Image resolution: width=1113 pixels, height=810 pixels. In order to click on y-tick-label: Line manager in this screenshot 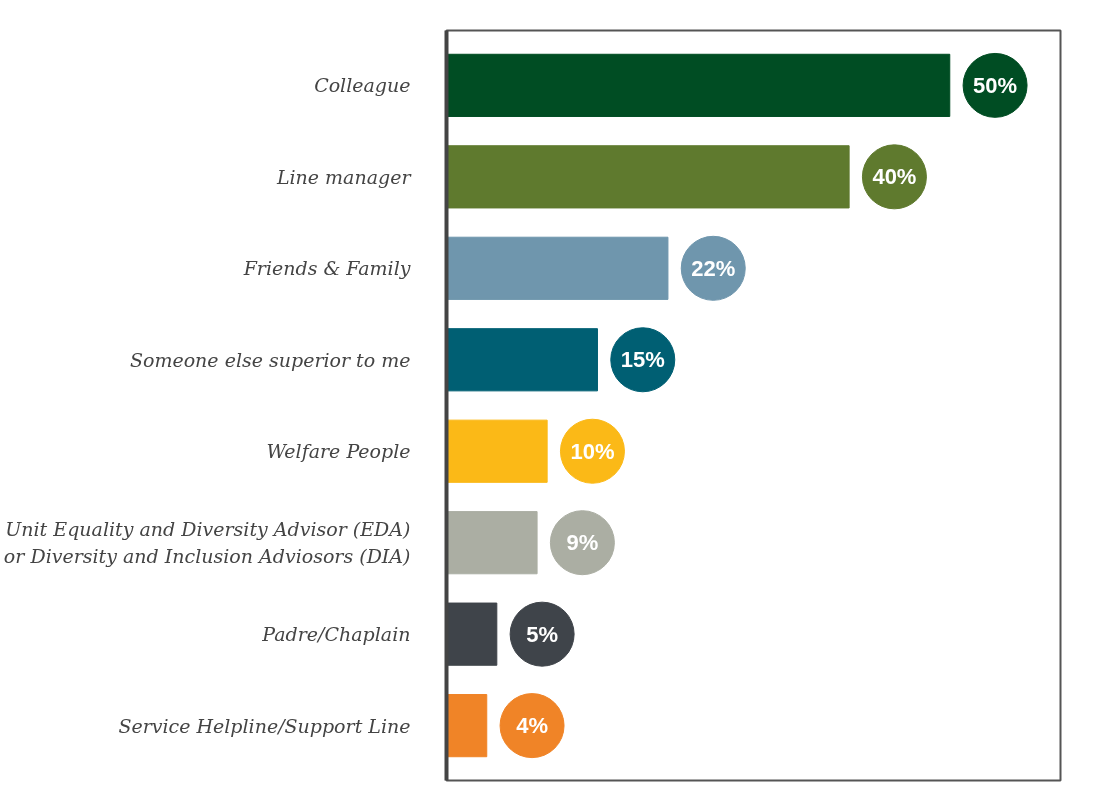, I will do `click(344, 176)`.